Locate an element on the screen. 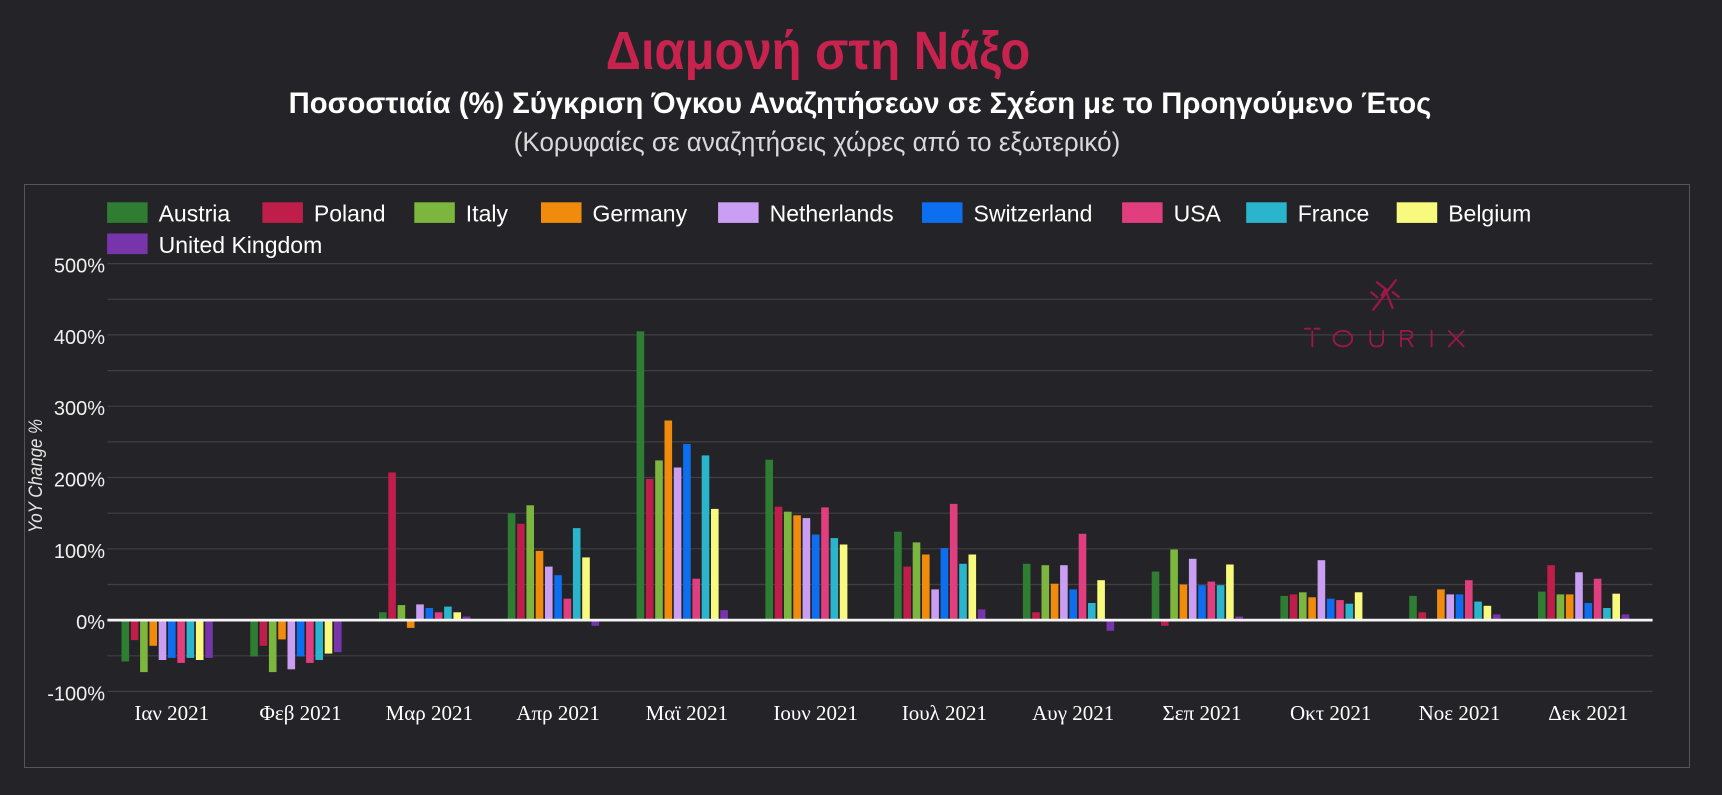 This screenshot has height=795, width=1722. svg-text: Poland is located at coordinates (350, 214).